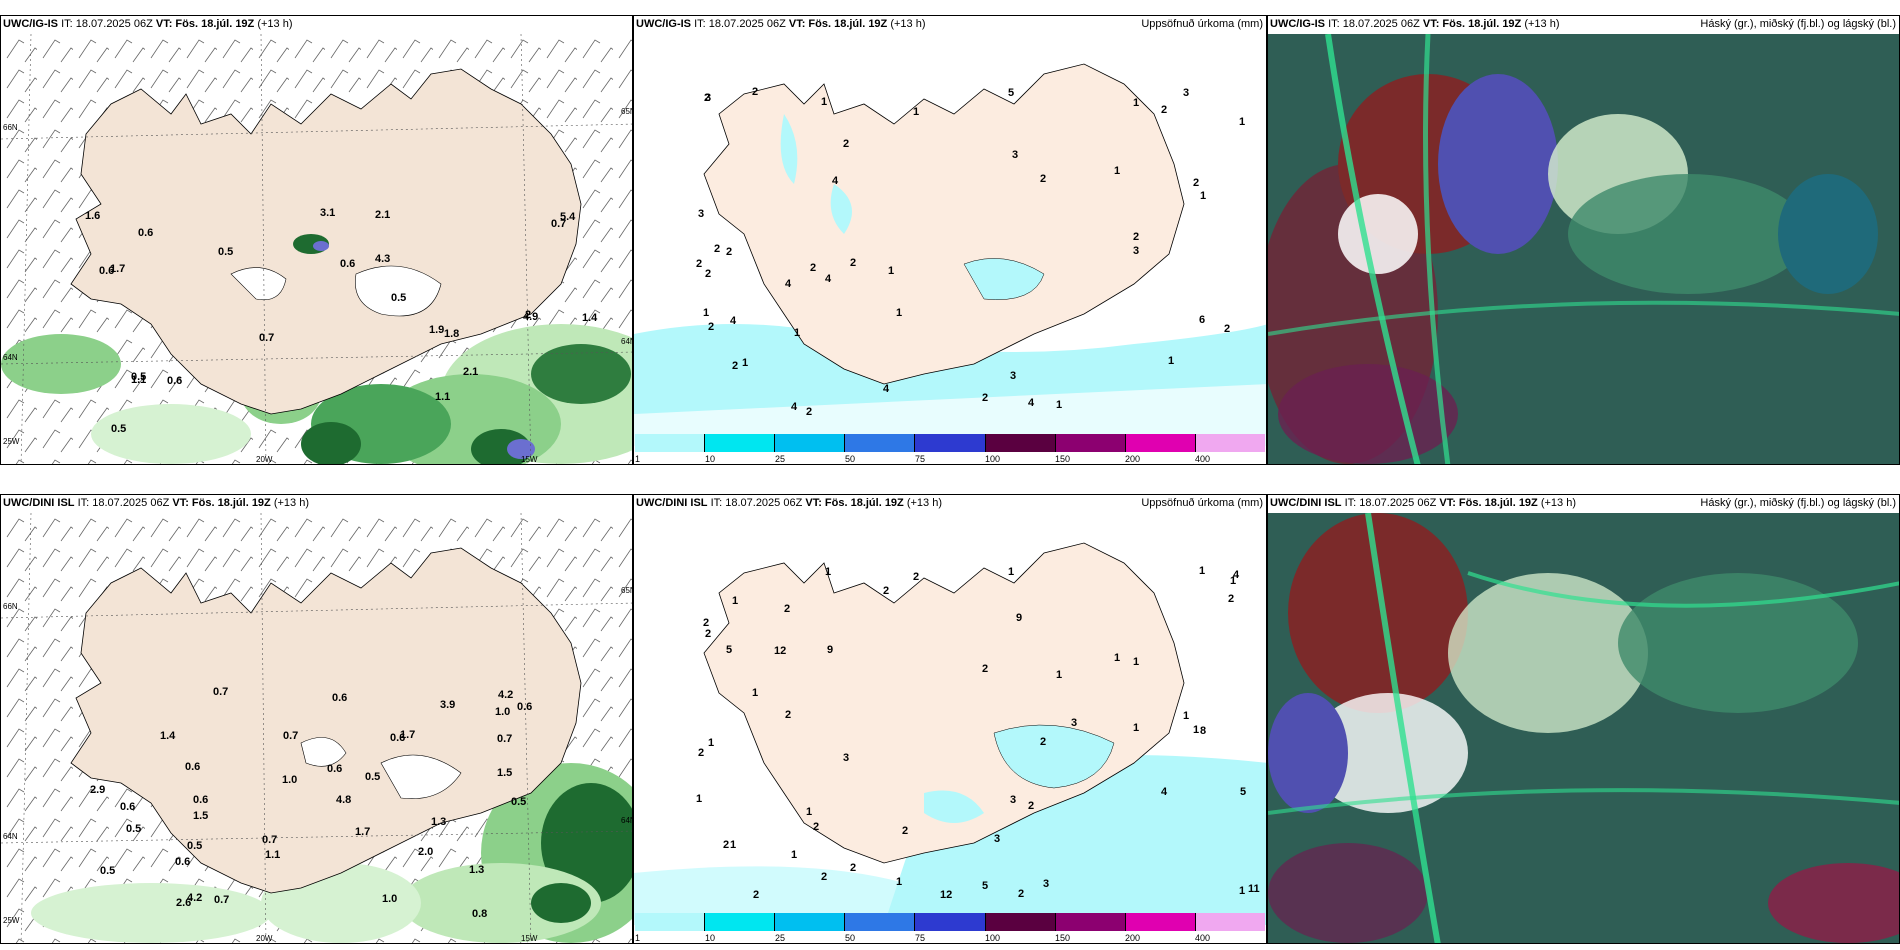  What do you see at coordinates (451, 334) in the screenshot?
I see `wind-value-label: 1.8` at bounding box center [451, 334].